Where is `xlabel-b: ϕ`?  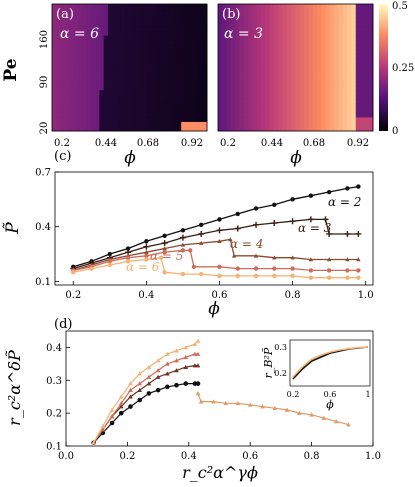
xlabel-b: ϕ is located at coordinates (296, 158).